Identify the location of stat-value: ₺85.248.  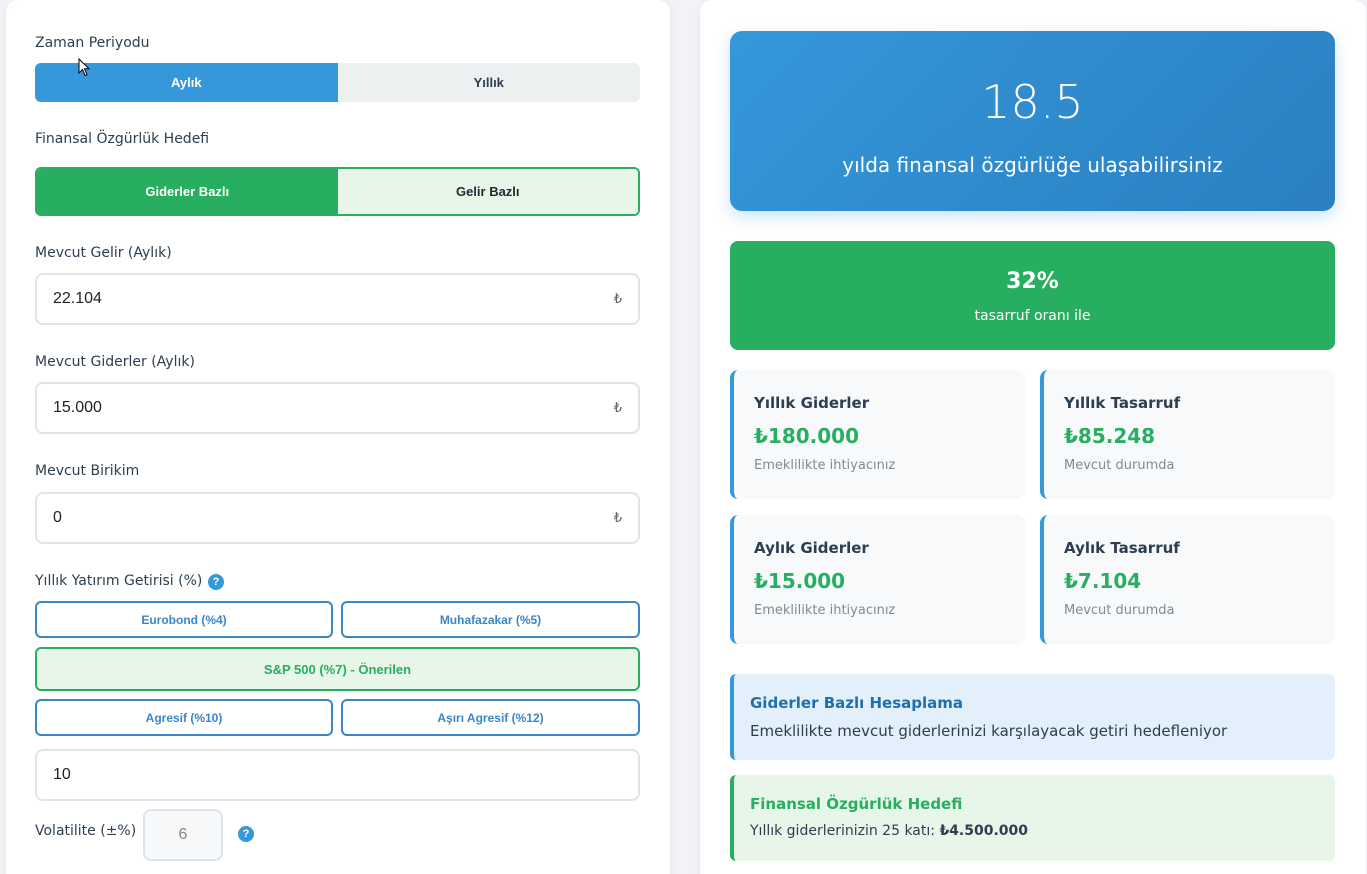
(1110, 436).